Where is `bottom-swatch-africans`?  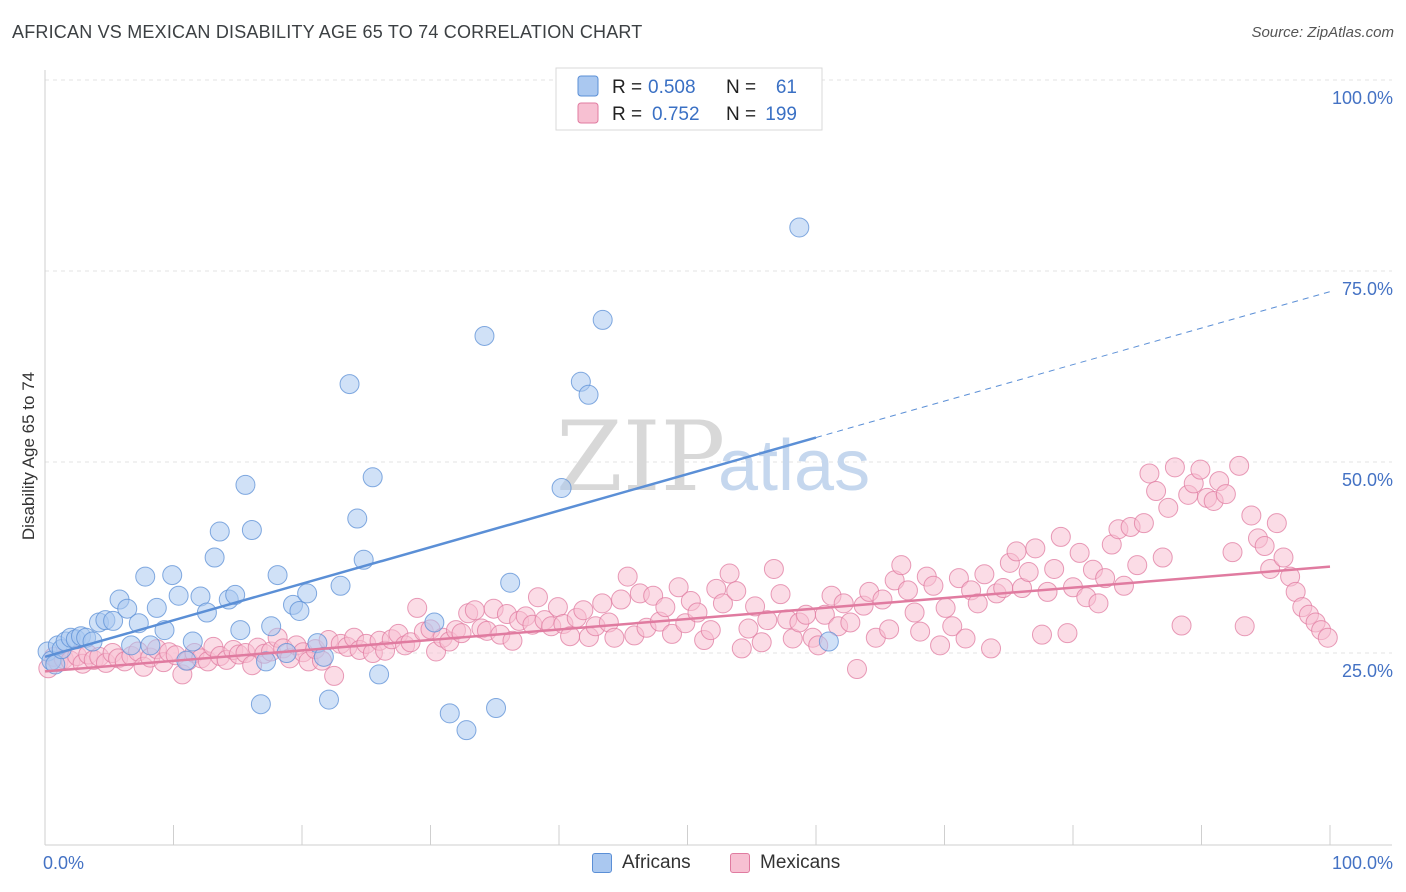
bottom-swatch-africans is located at coordinates (602, 863).